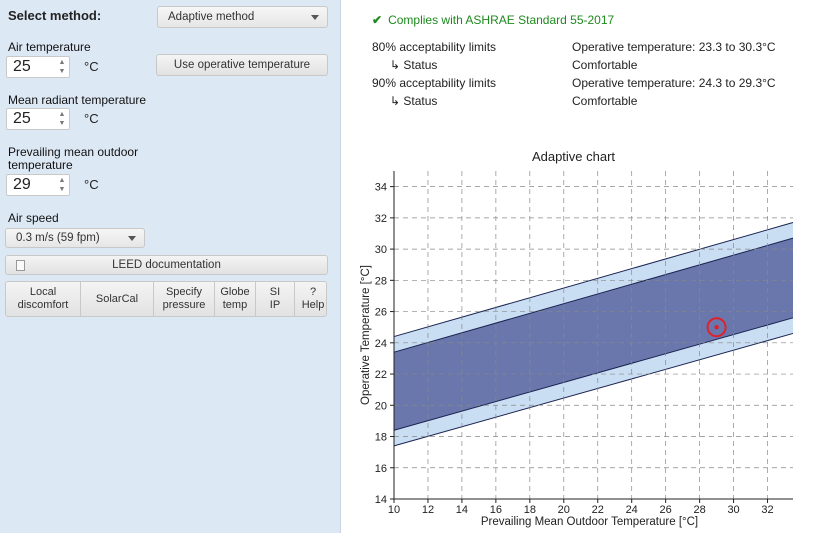 This screenshot has height=533, width=823. What do you see at coordinates (381, 188) in the screenshot?
I see `y-tick-label: 34` at bounding box center [381, 188].